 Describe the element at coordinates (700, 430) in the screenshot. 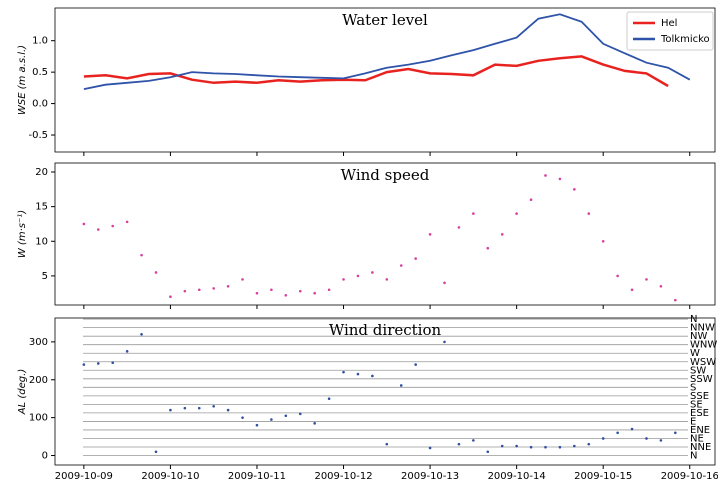

I see `y2-tick-label: ENE` at that location.